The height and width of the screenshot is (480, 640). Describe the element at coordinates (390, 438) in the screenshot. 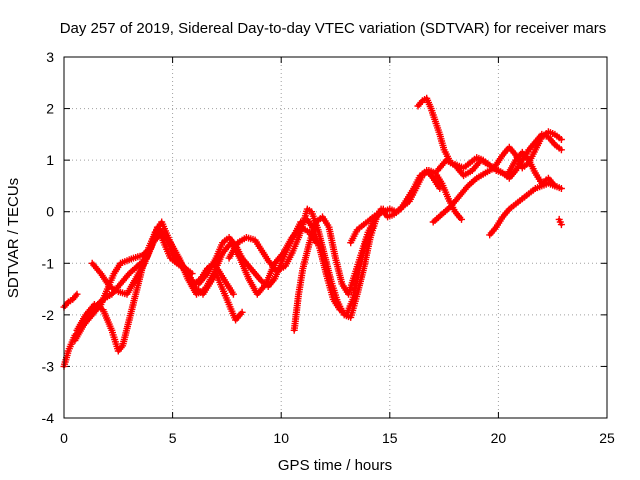

I see `x-tick-label: 15` at that location.